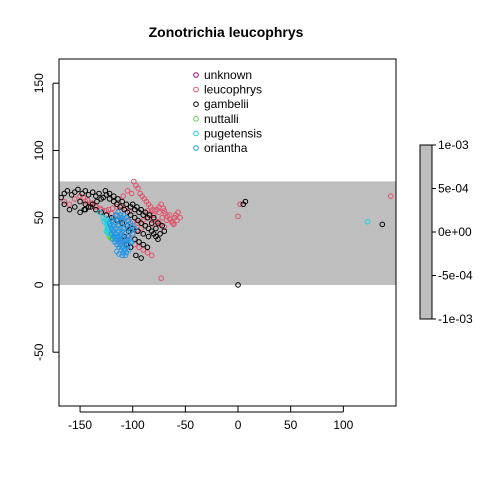 The width and height of the screenshot is (480, 480). I want to click on chart-title: Zonotrichia leucophrys, so click(226, 32).